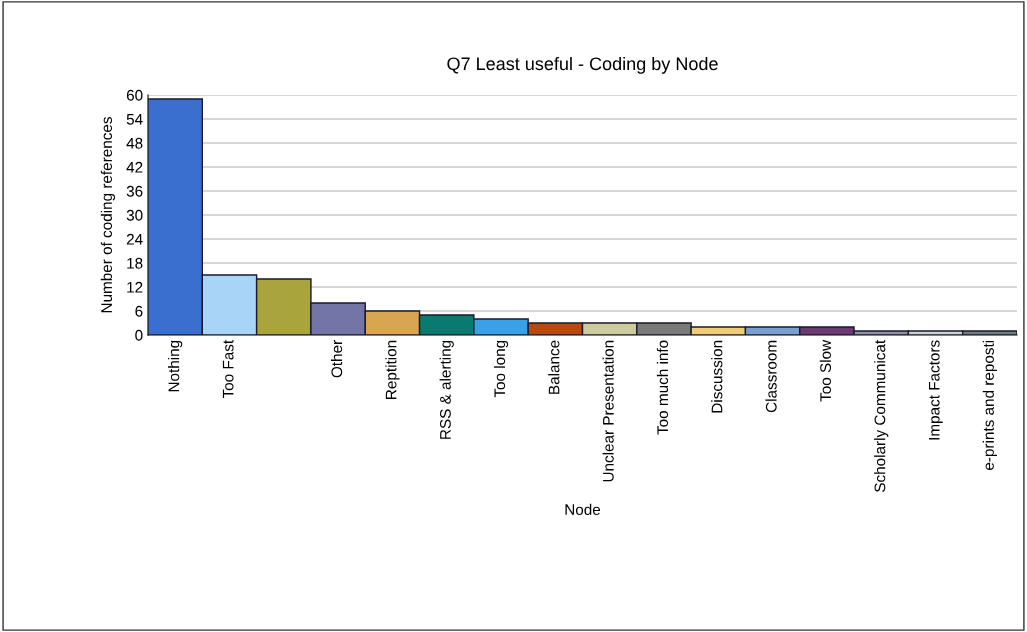 The width and height of the screenshot is (1027, 632). What do you see at coordinates (392, 369) in the screenshot?
I see `x-tick-label: Reptition` at bounding box center [392, 369].